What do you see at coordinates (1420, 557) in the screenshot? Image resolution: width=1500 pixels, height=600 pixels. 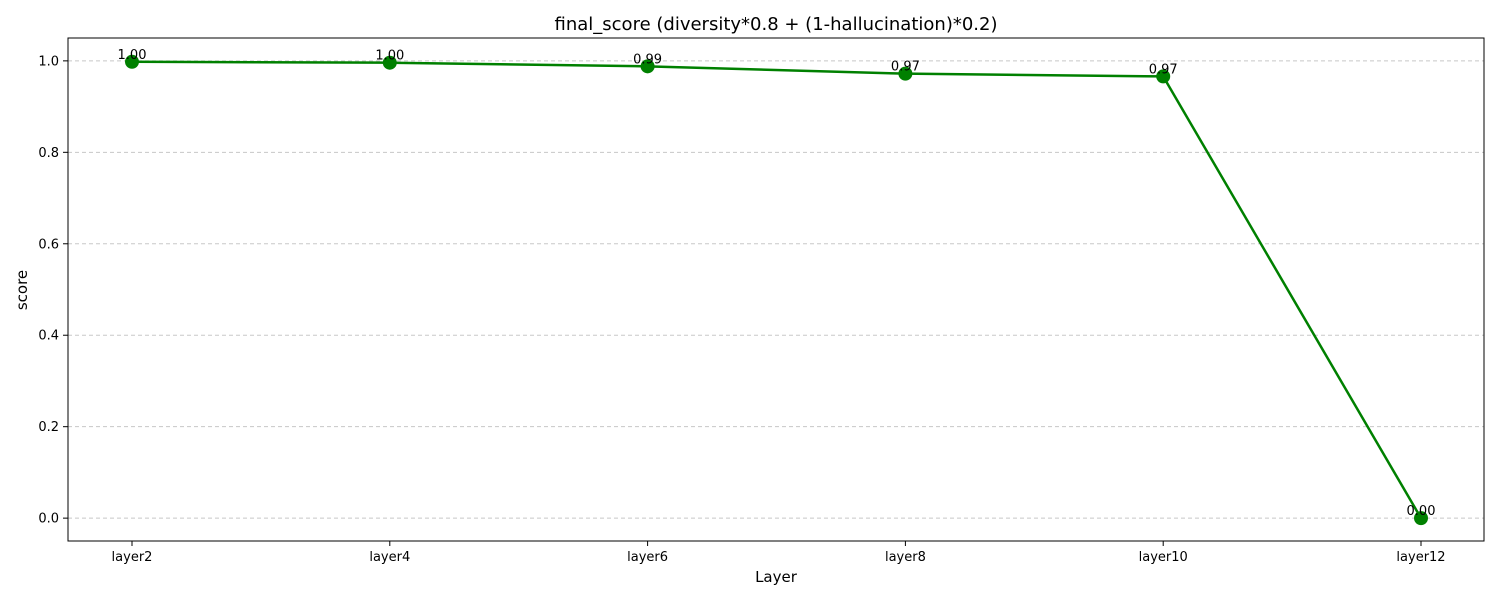 I see `x-tick-label: layer12` at bounding box center [1420, 557].